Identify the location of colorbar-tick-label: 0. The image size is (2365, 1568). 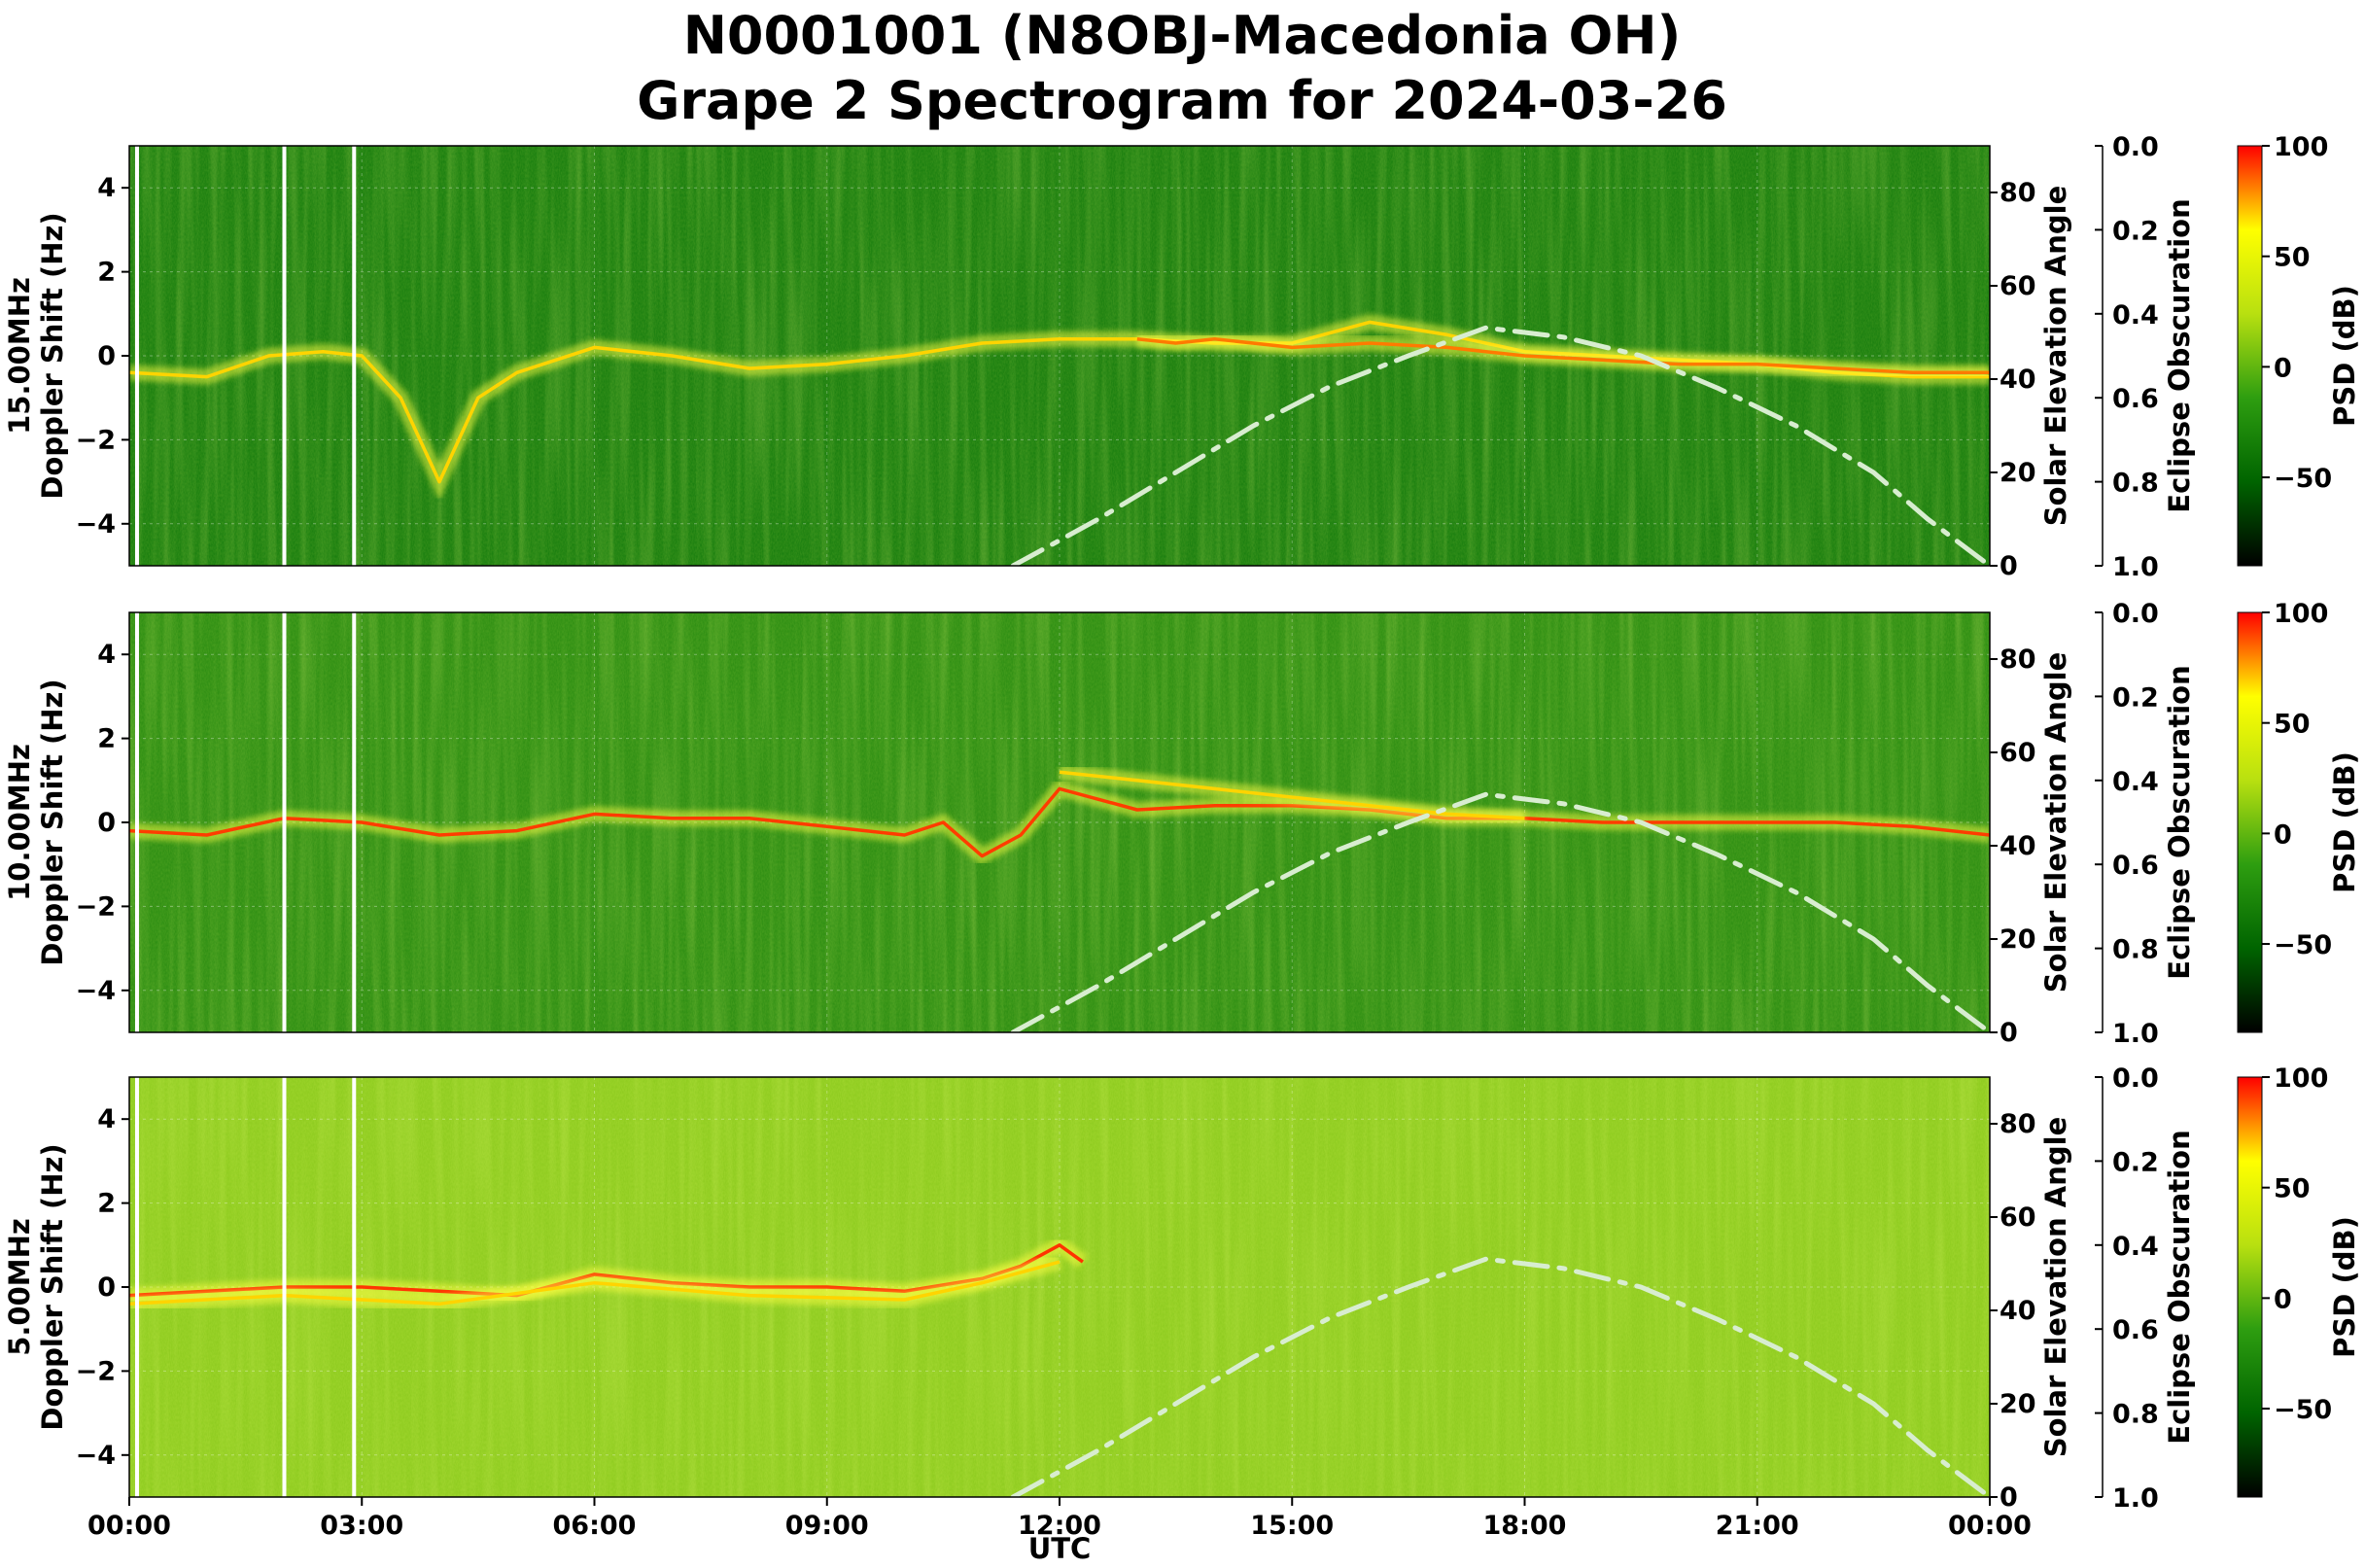
(2283, 368).